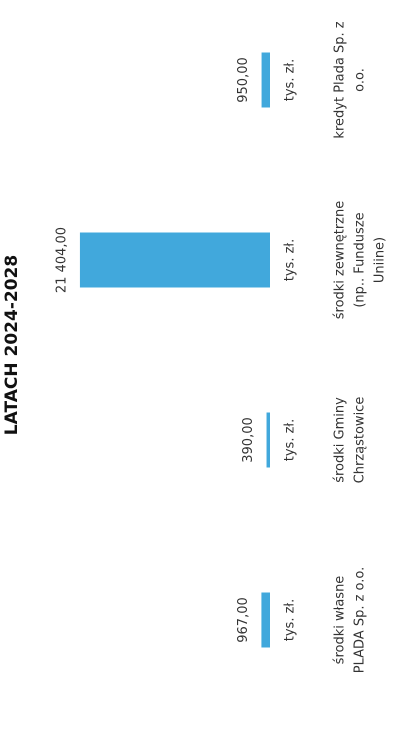  I want to click on category-label: o.o., so click(360, 80).